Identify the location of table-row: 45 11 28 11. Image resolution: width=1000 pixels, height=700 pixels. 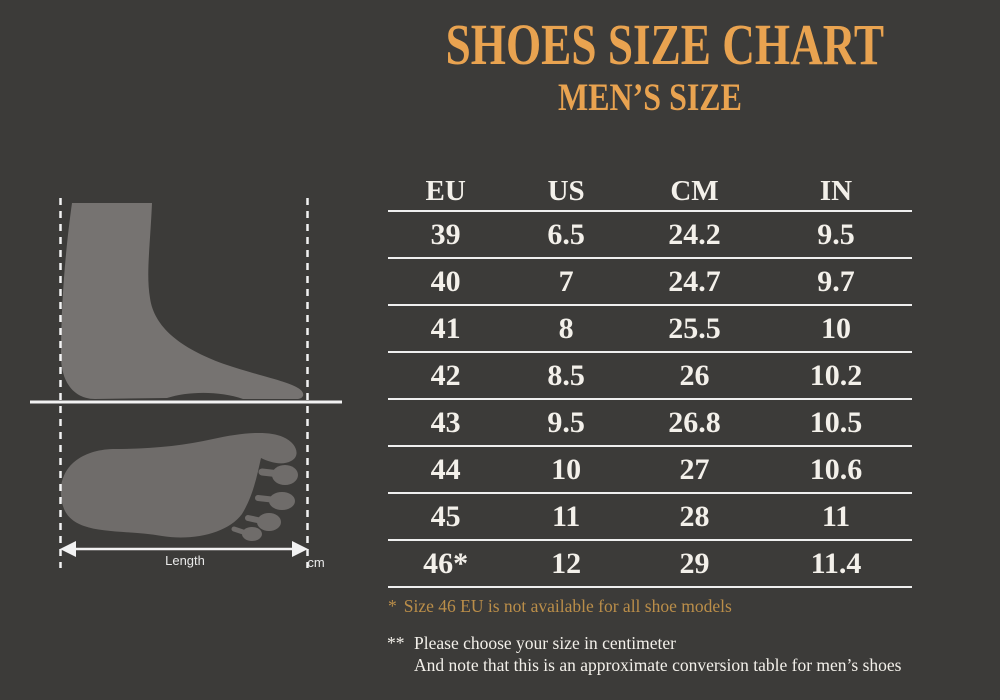
(650, 517).